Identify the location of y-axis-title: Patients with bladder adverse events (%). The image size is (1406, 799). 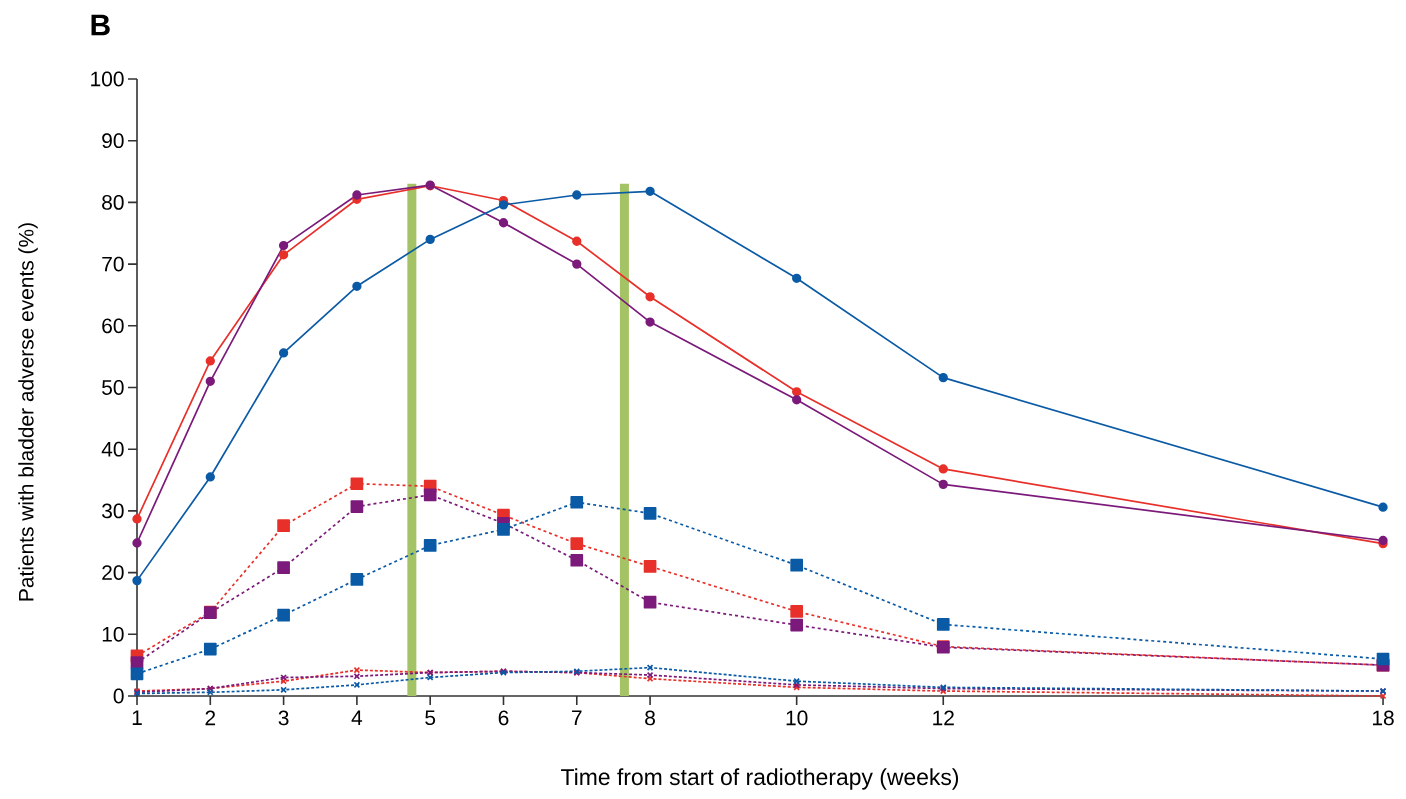
(28, 412).